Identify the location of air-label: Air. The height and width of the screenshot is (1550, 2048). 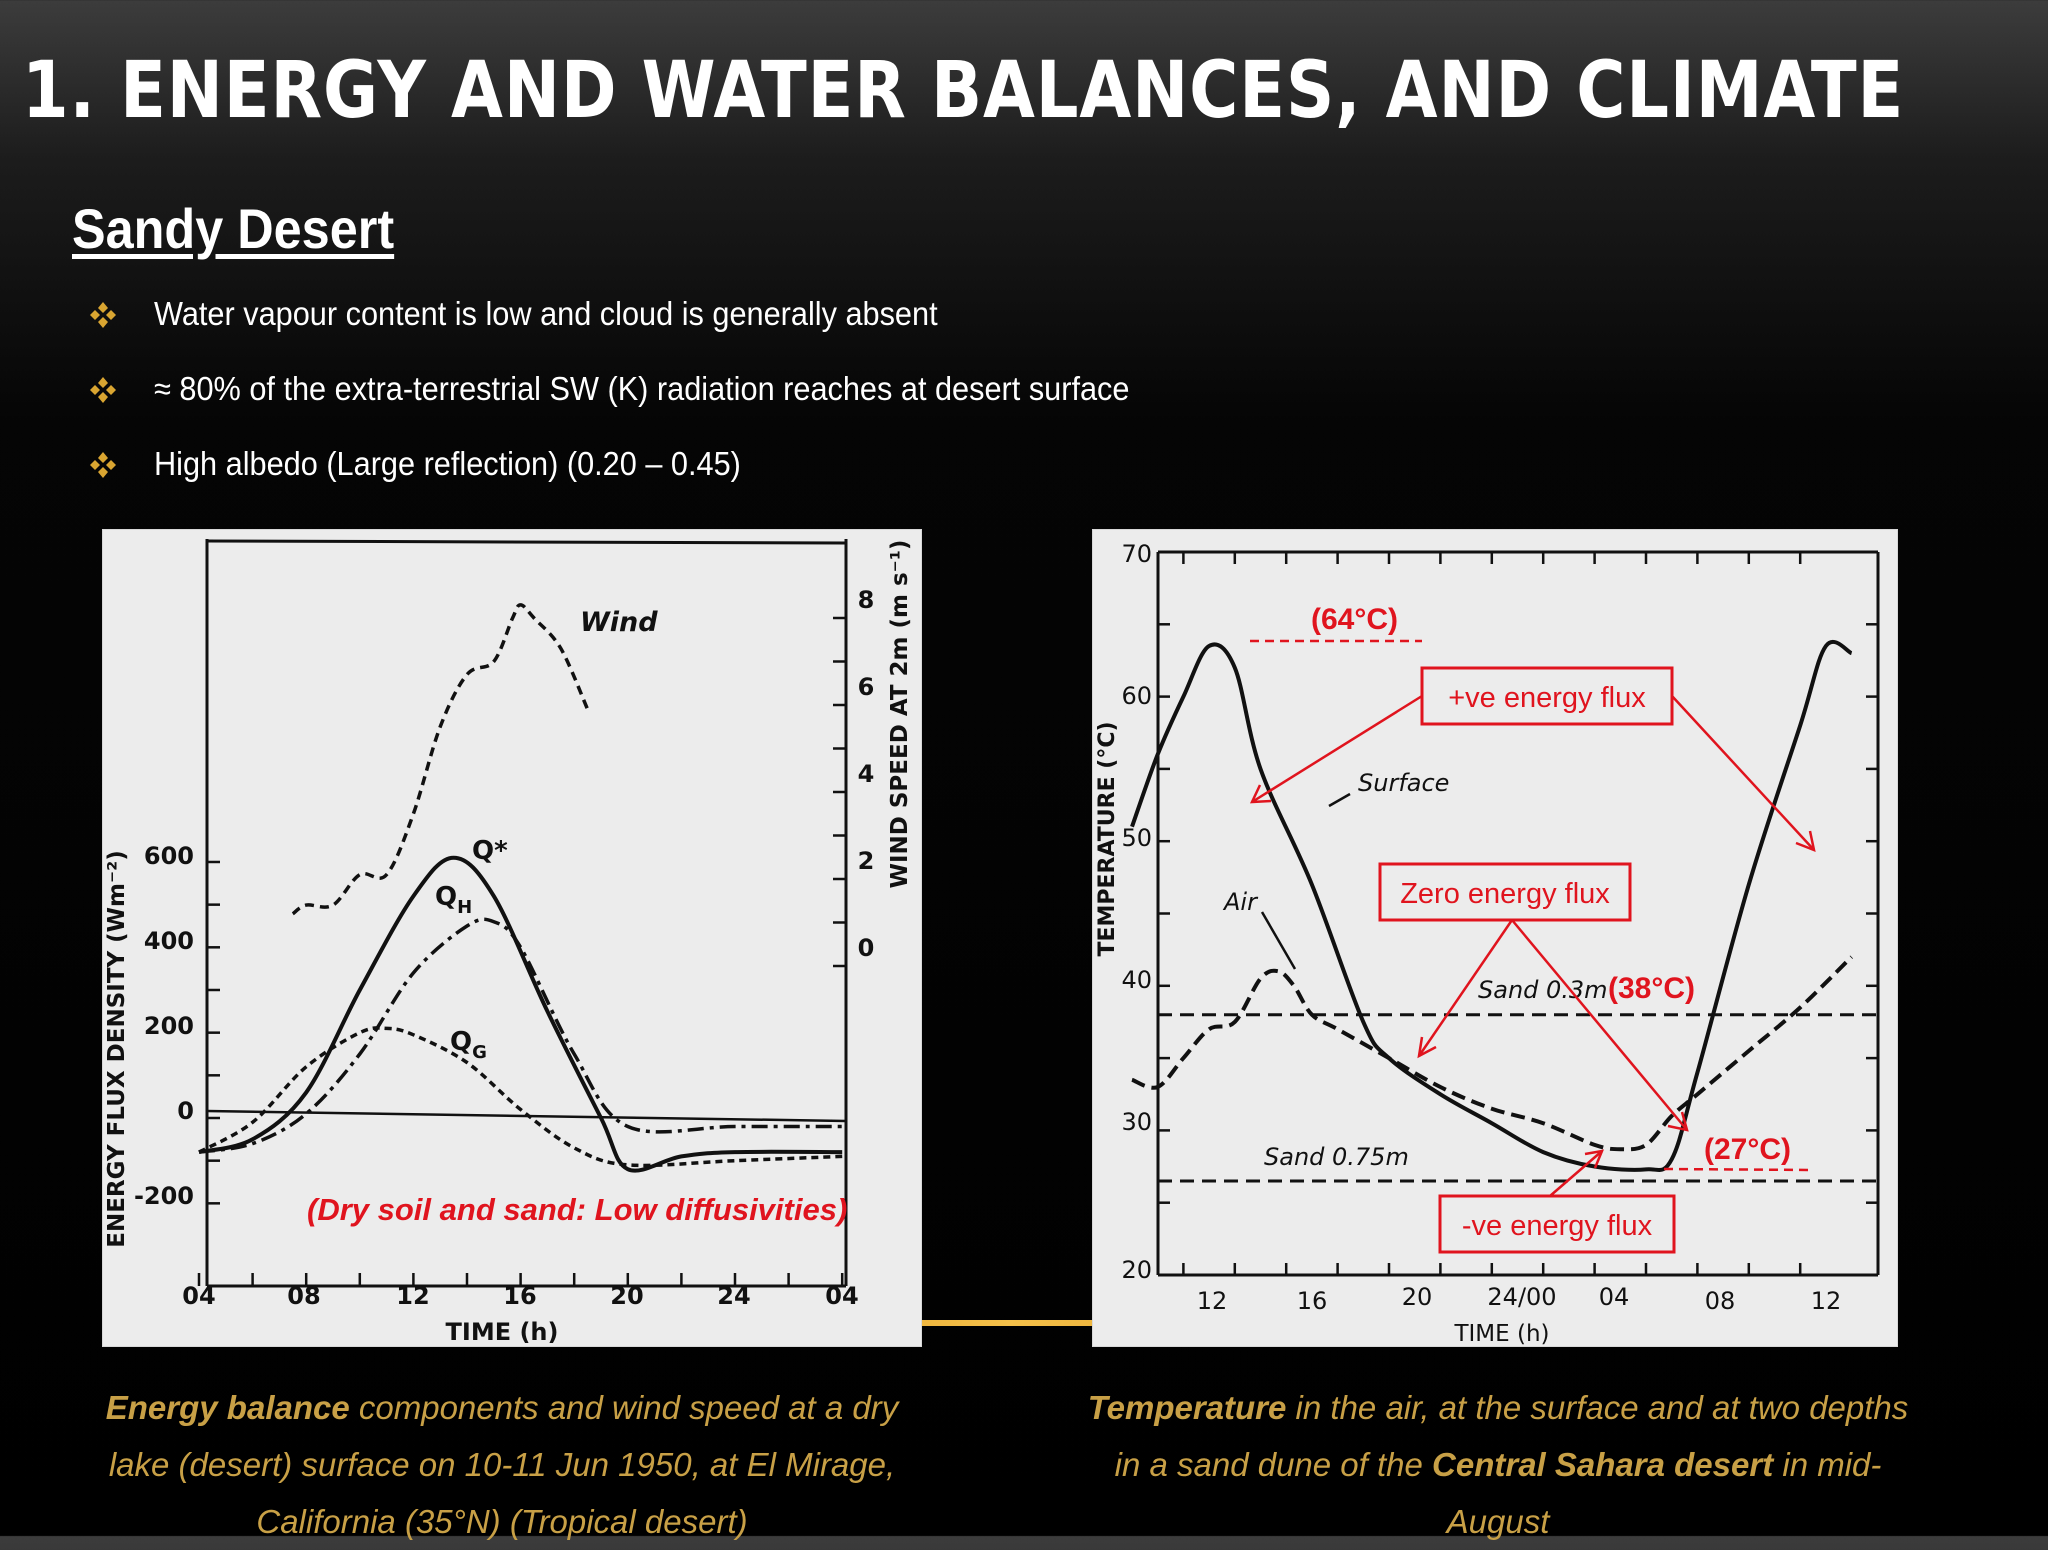
(1240, 902).